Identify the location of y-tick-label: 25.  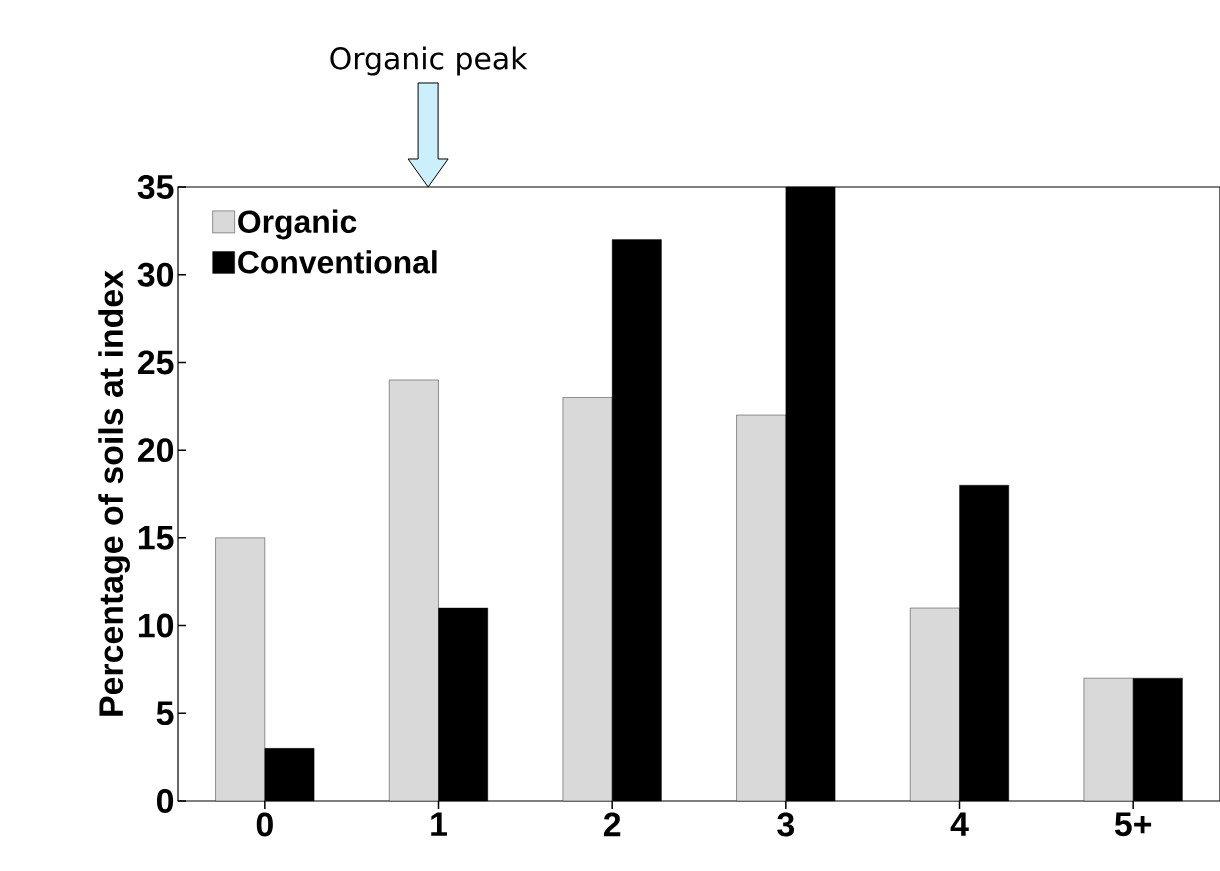
(155, 362).